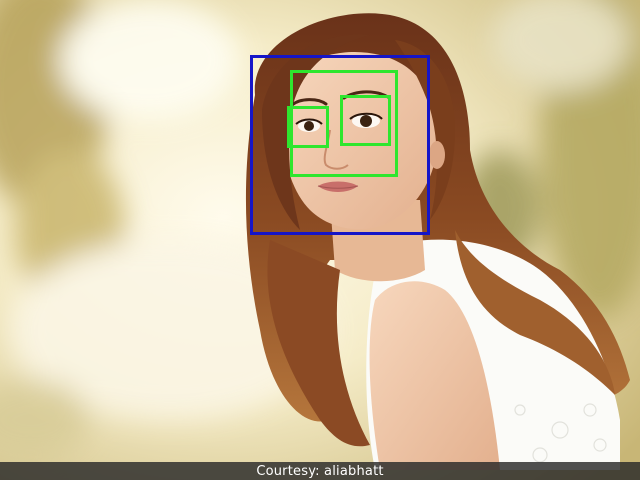 This screenshot has height=480, width=640. Describe the element at coordinates (308, 127) in the screenshot. I see `left-eye-detection-box` at that location.